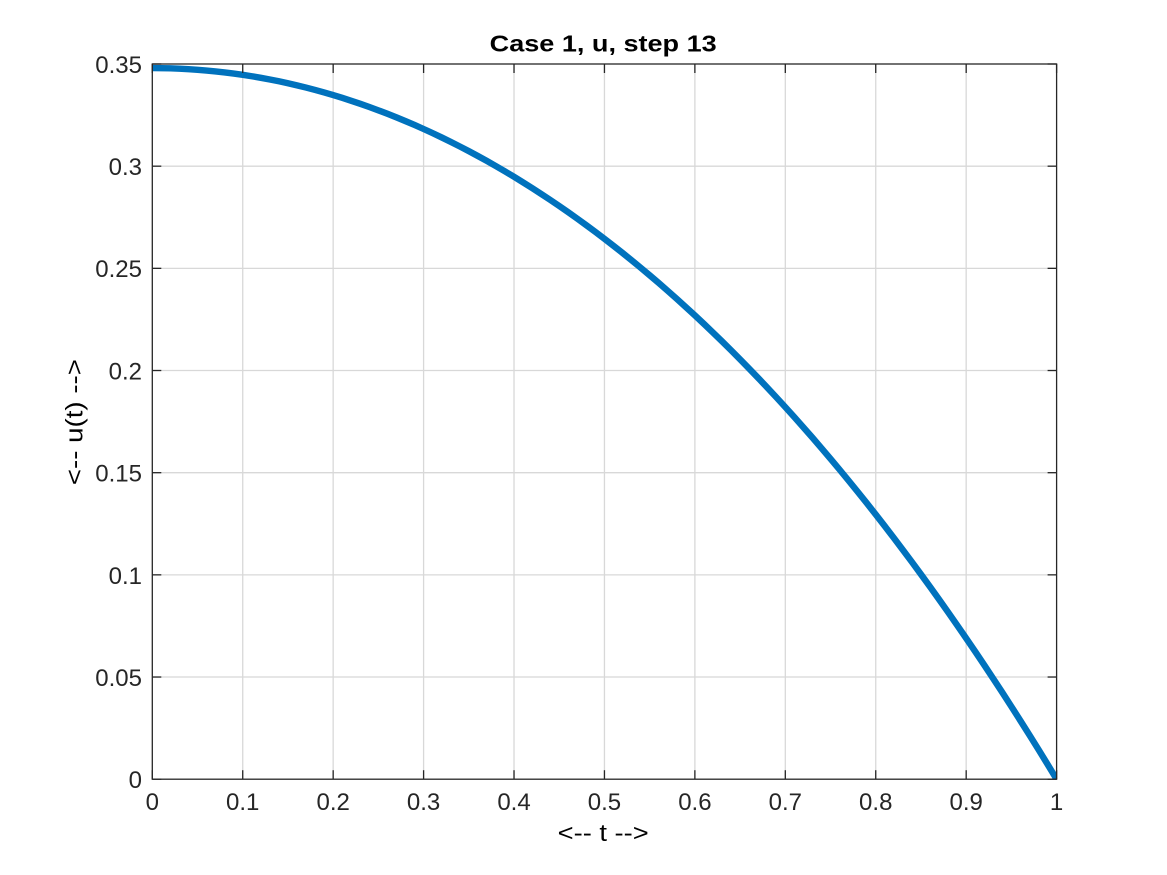 This screenshot has width=1167, height=875. What do you see at coordinates (118, 474) in the screenshot?
I see `svg-text: 0.15` at bounding box center [118, 474].